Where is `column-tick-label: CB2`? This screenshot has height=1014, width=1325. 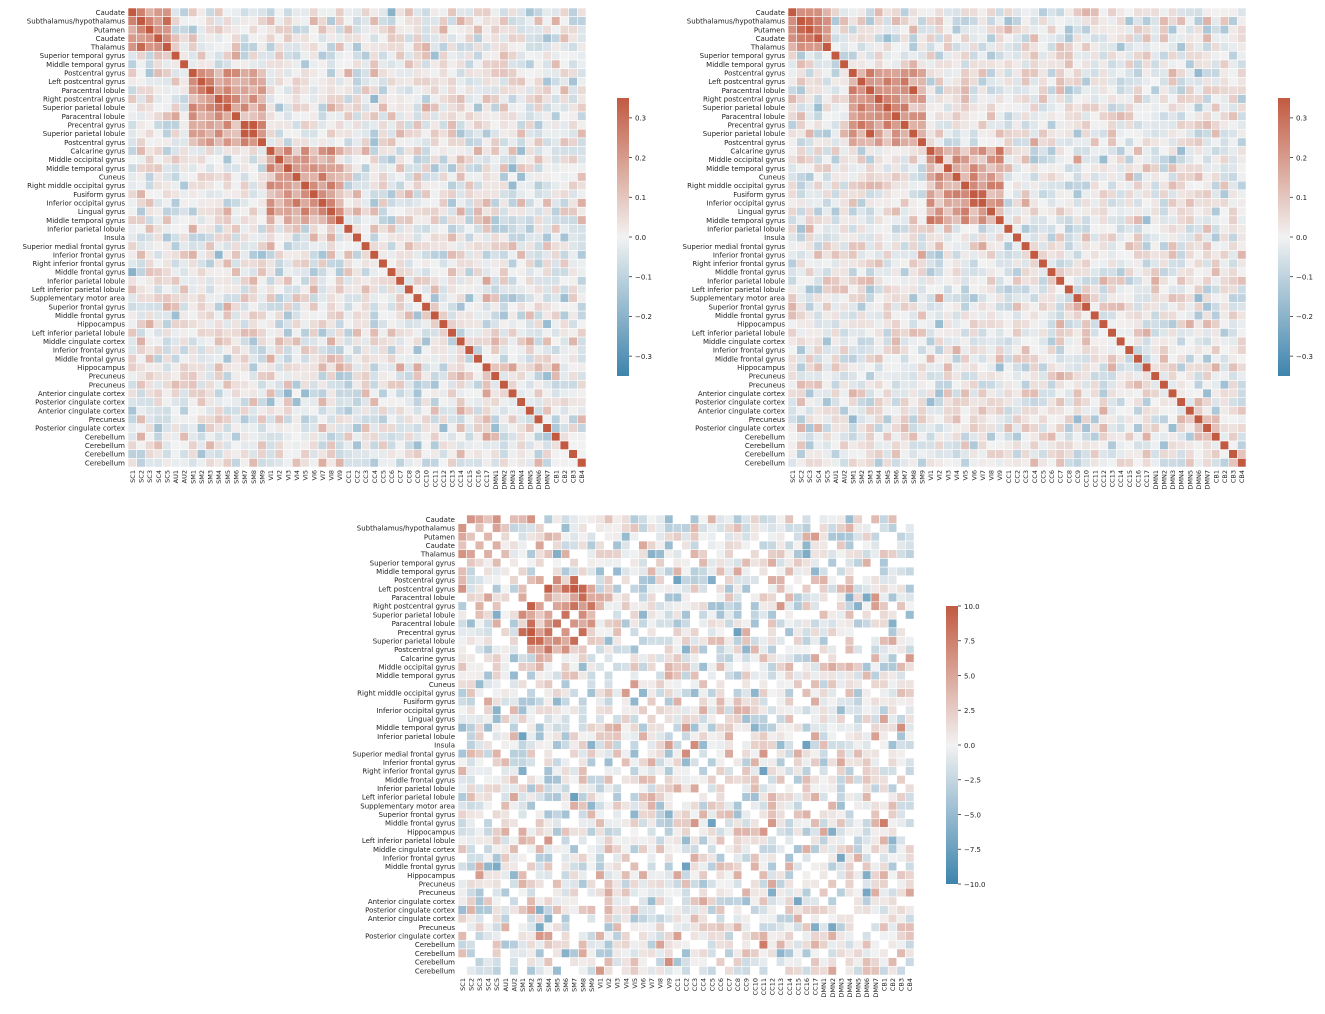
column-tick-label: CB2 is located at coordinates (565, 476).